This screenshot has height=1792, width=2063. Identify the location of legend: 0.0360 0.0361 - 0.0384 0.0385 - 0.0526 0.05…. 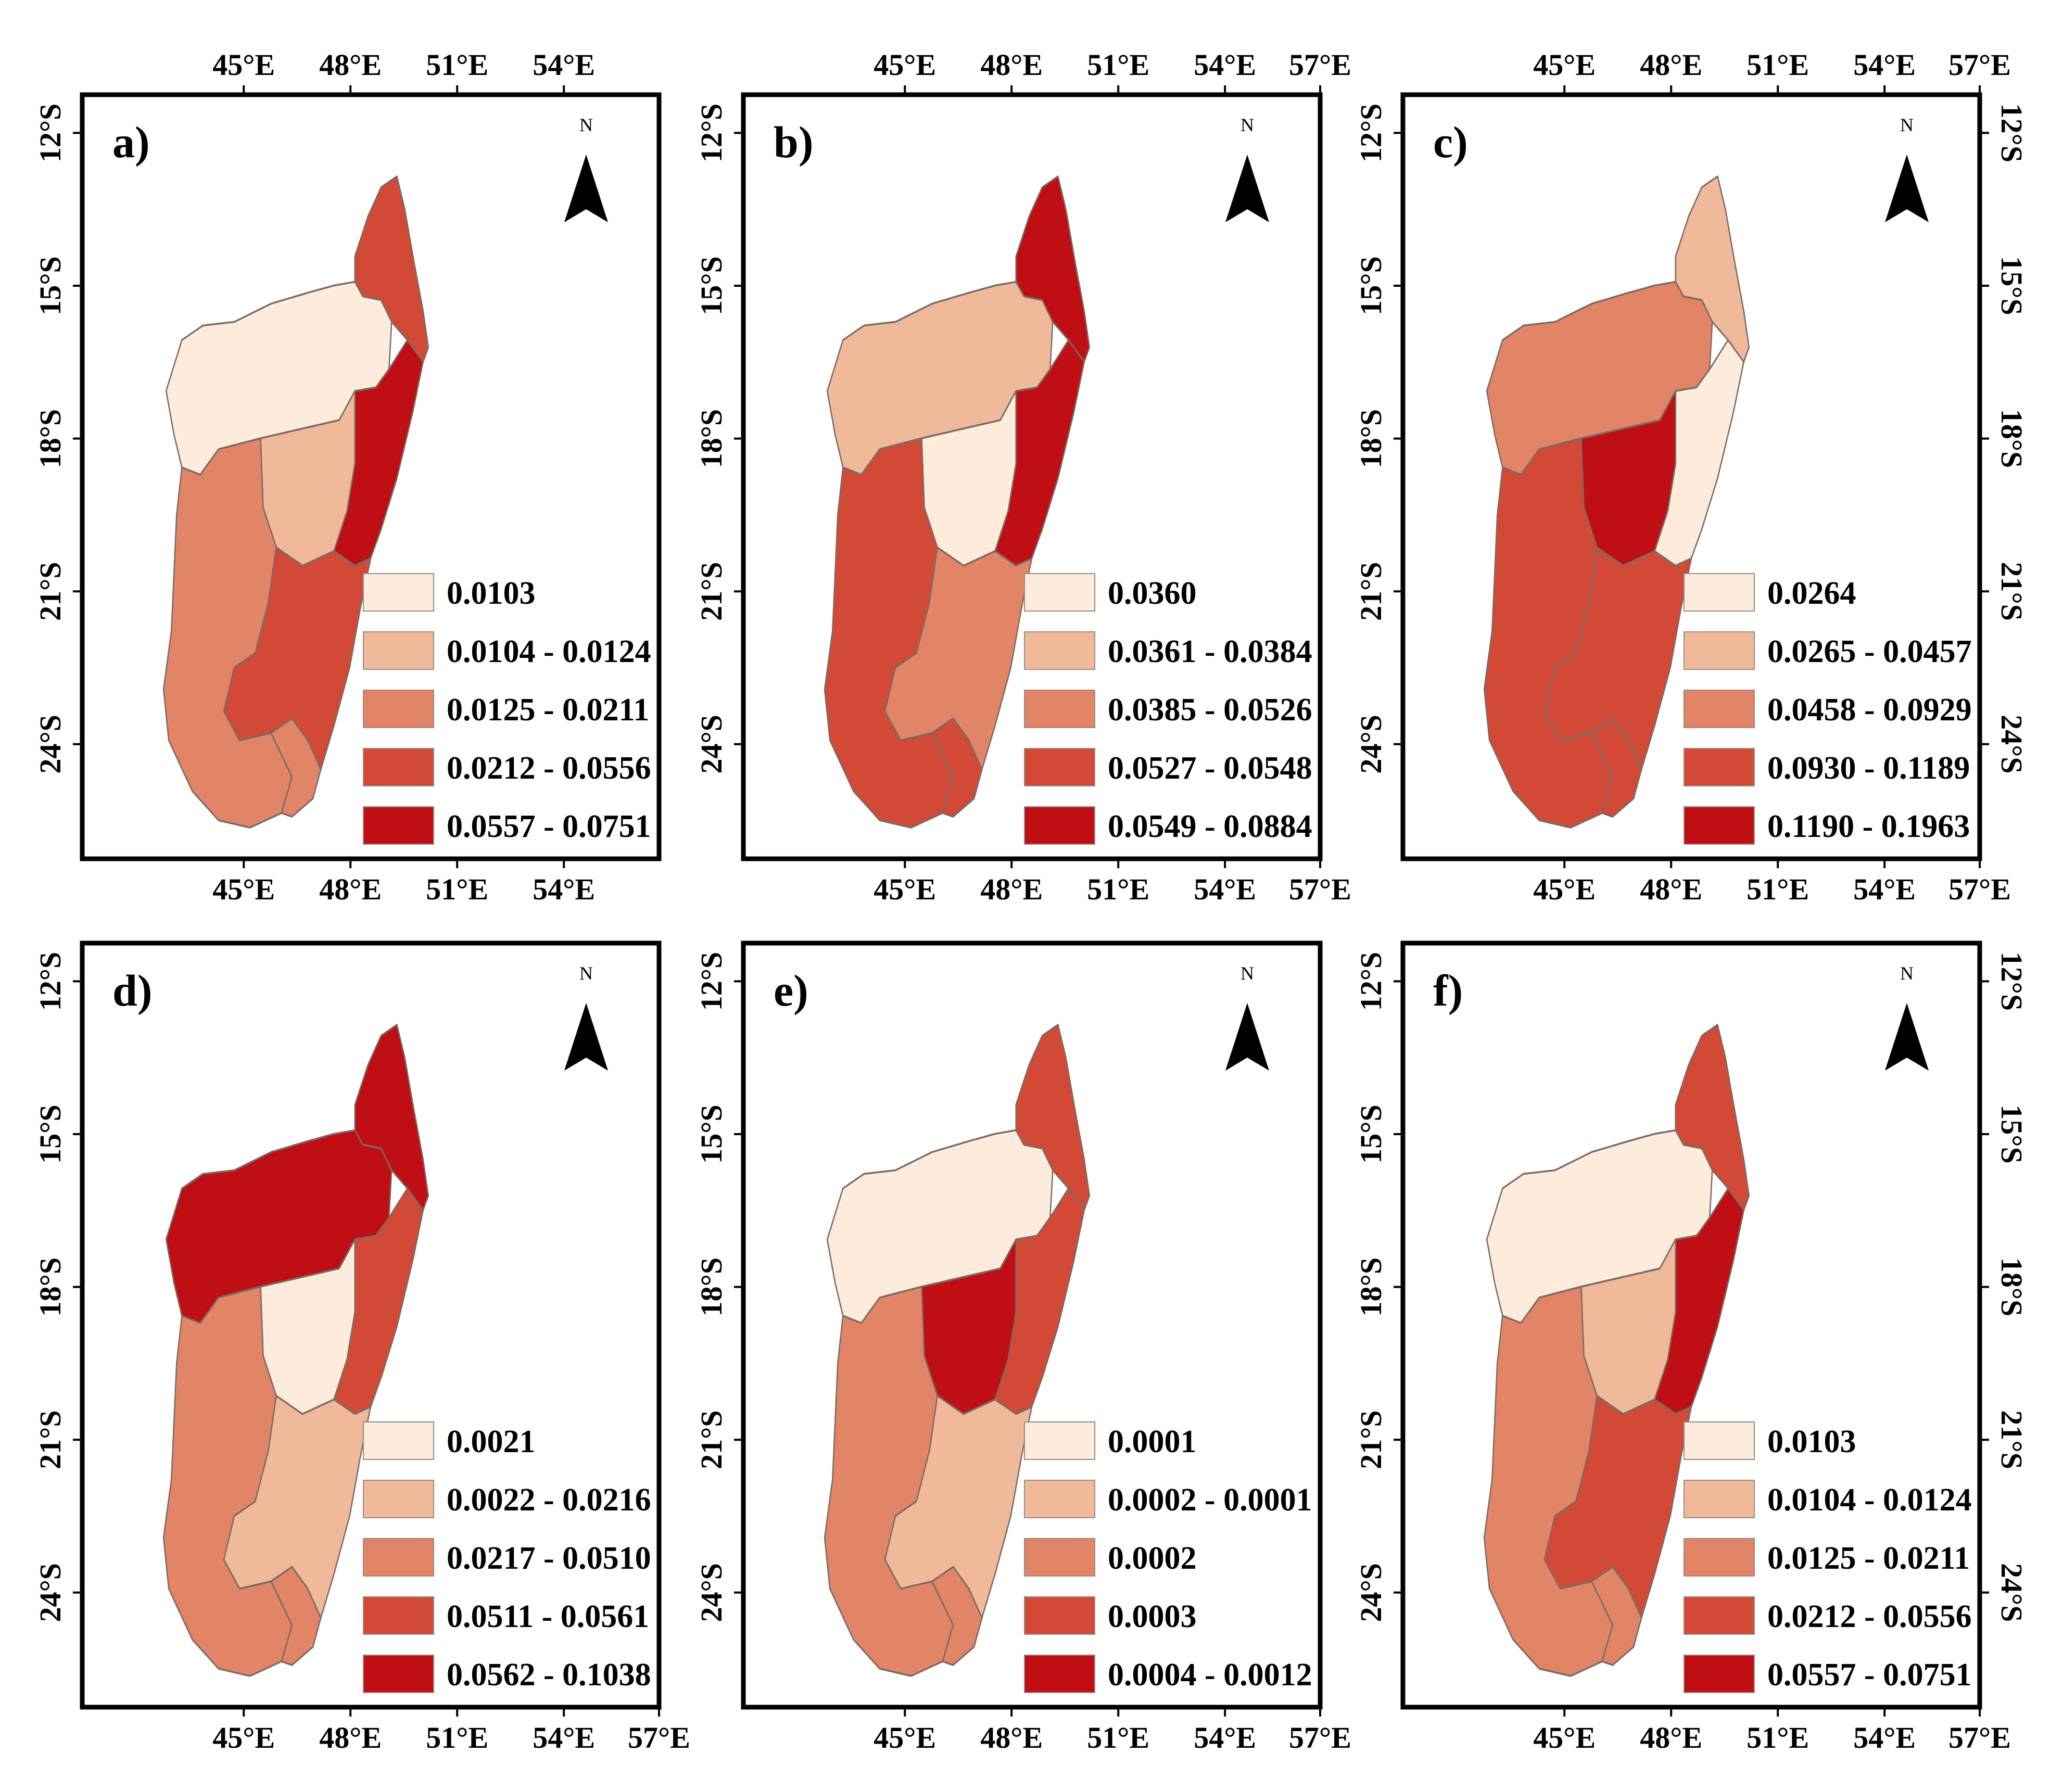
(1168, 709).